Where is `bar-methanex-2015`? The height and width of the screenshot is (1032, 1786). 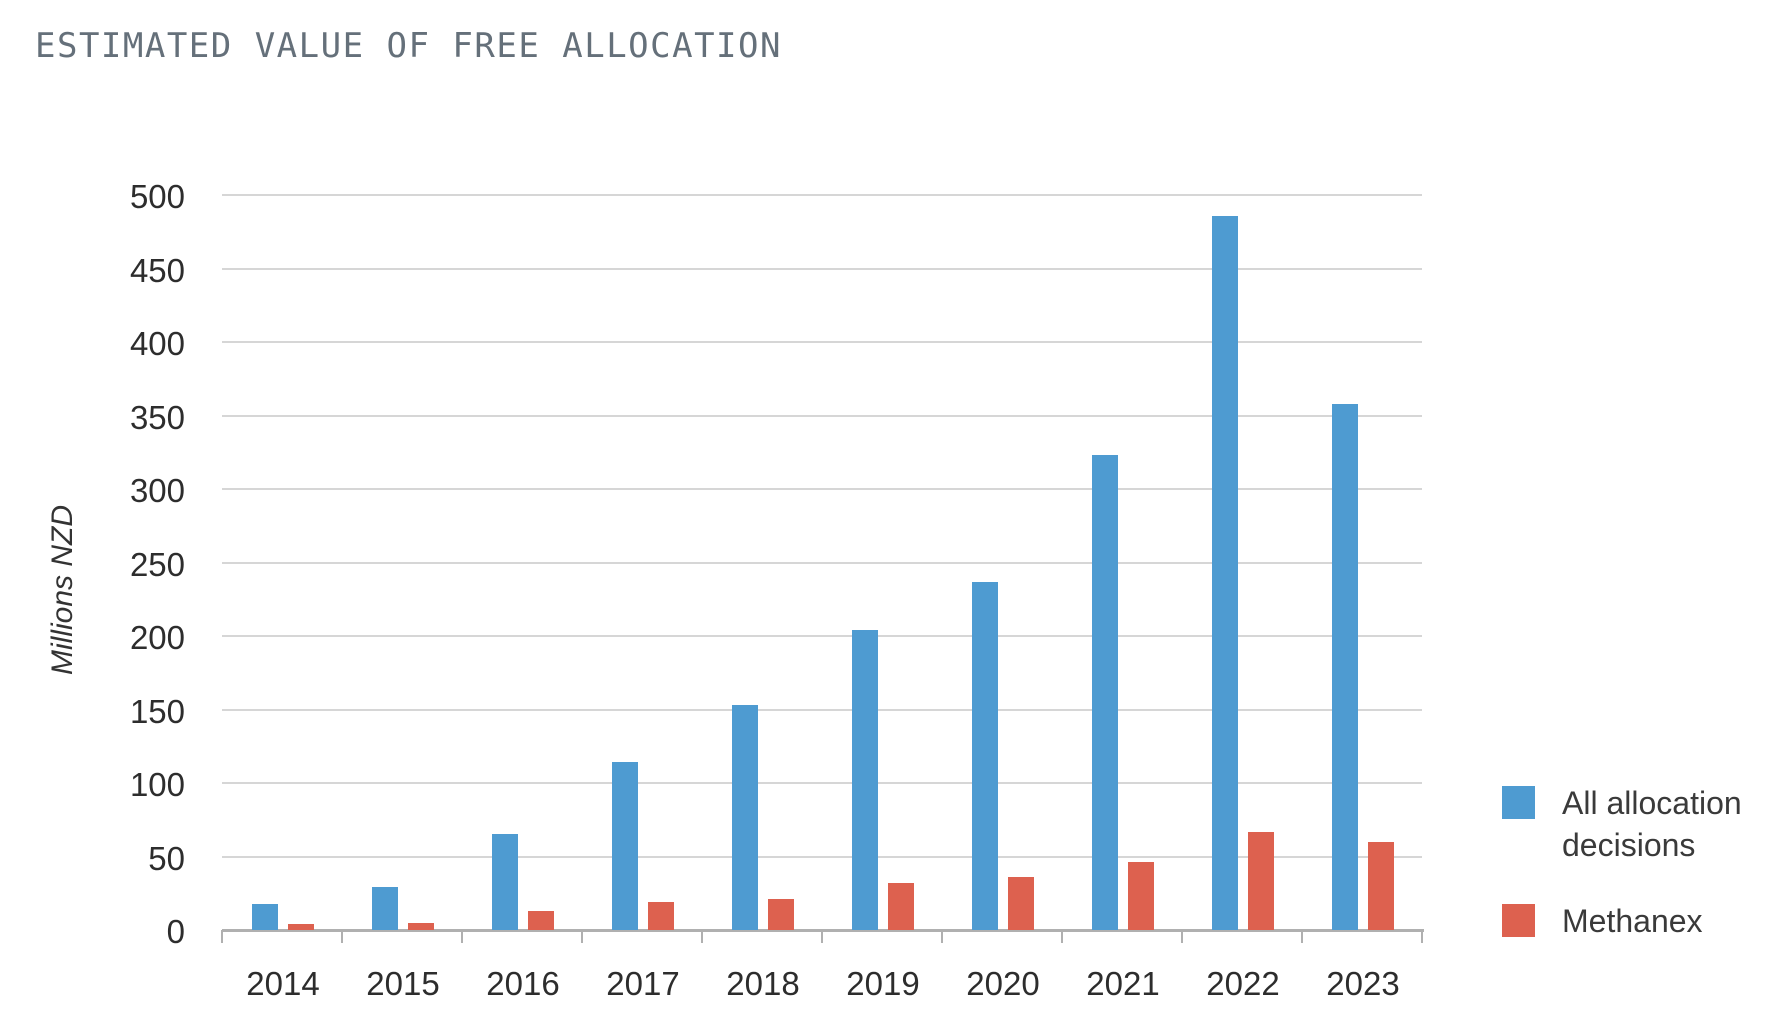
bar-methanex-2015 is located at coordinates (421, 926).